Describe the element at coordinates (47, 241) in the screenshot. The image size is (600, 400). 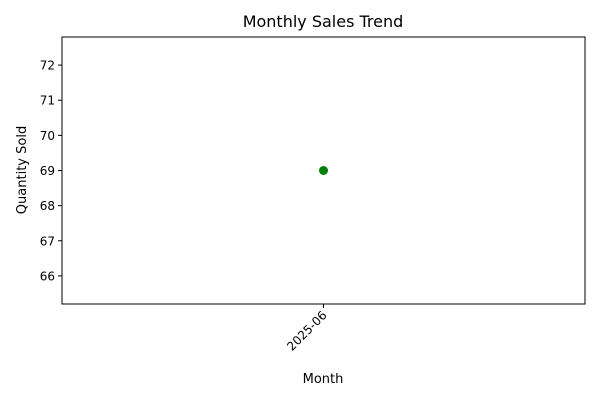
I see `y-tick-label: 67` at that location.